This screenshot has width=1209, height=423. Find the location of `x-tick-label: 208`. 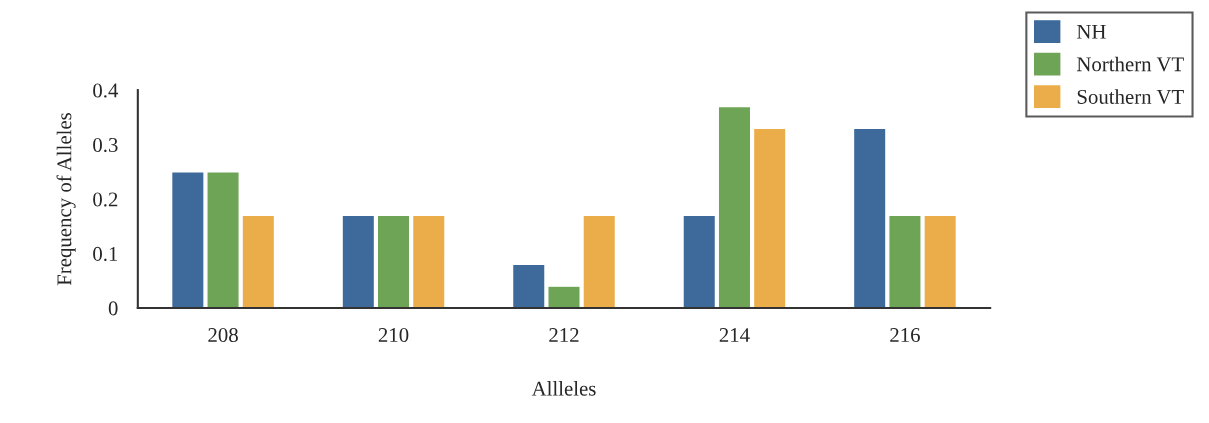

x-tick-label: 208 is located at coordinates (223, 335).